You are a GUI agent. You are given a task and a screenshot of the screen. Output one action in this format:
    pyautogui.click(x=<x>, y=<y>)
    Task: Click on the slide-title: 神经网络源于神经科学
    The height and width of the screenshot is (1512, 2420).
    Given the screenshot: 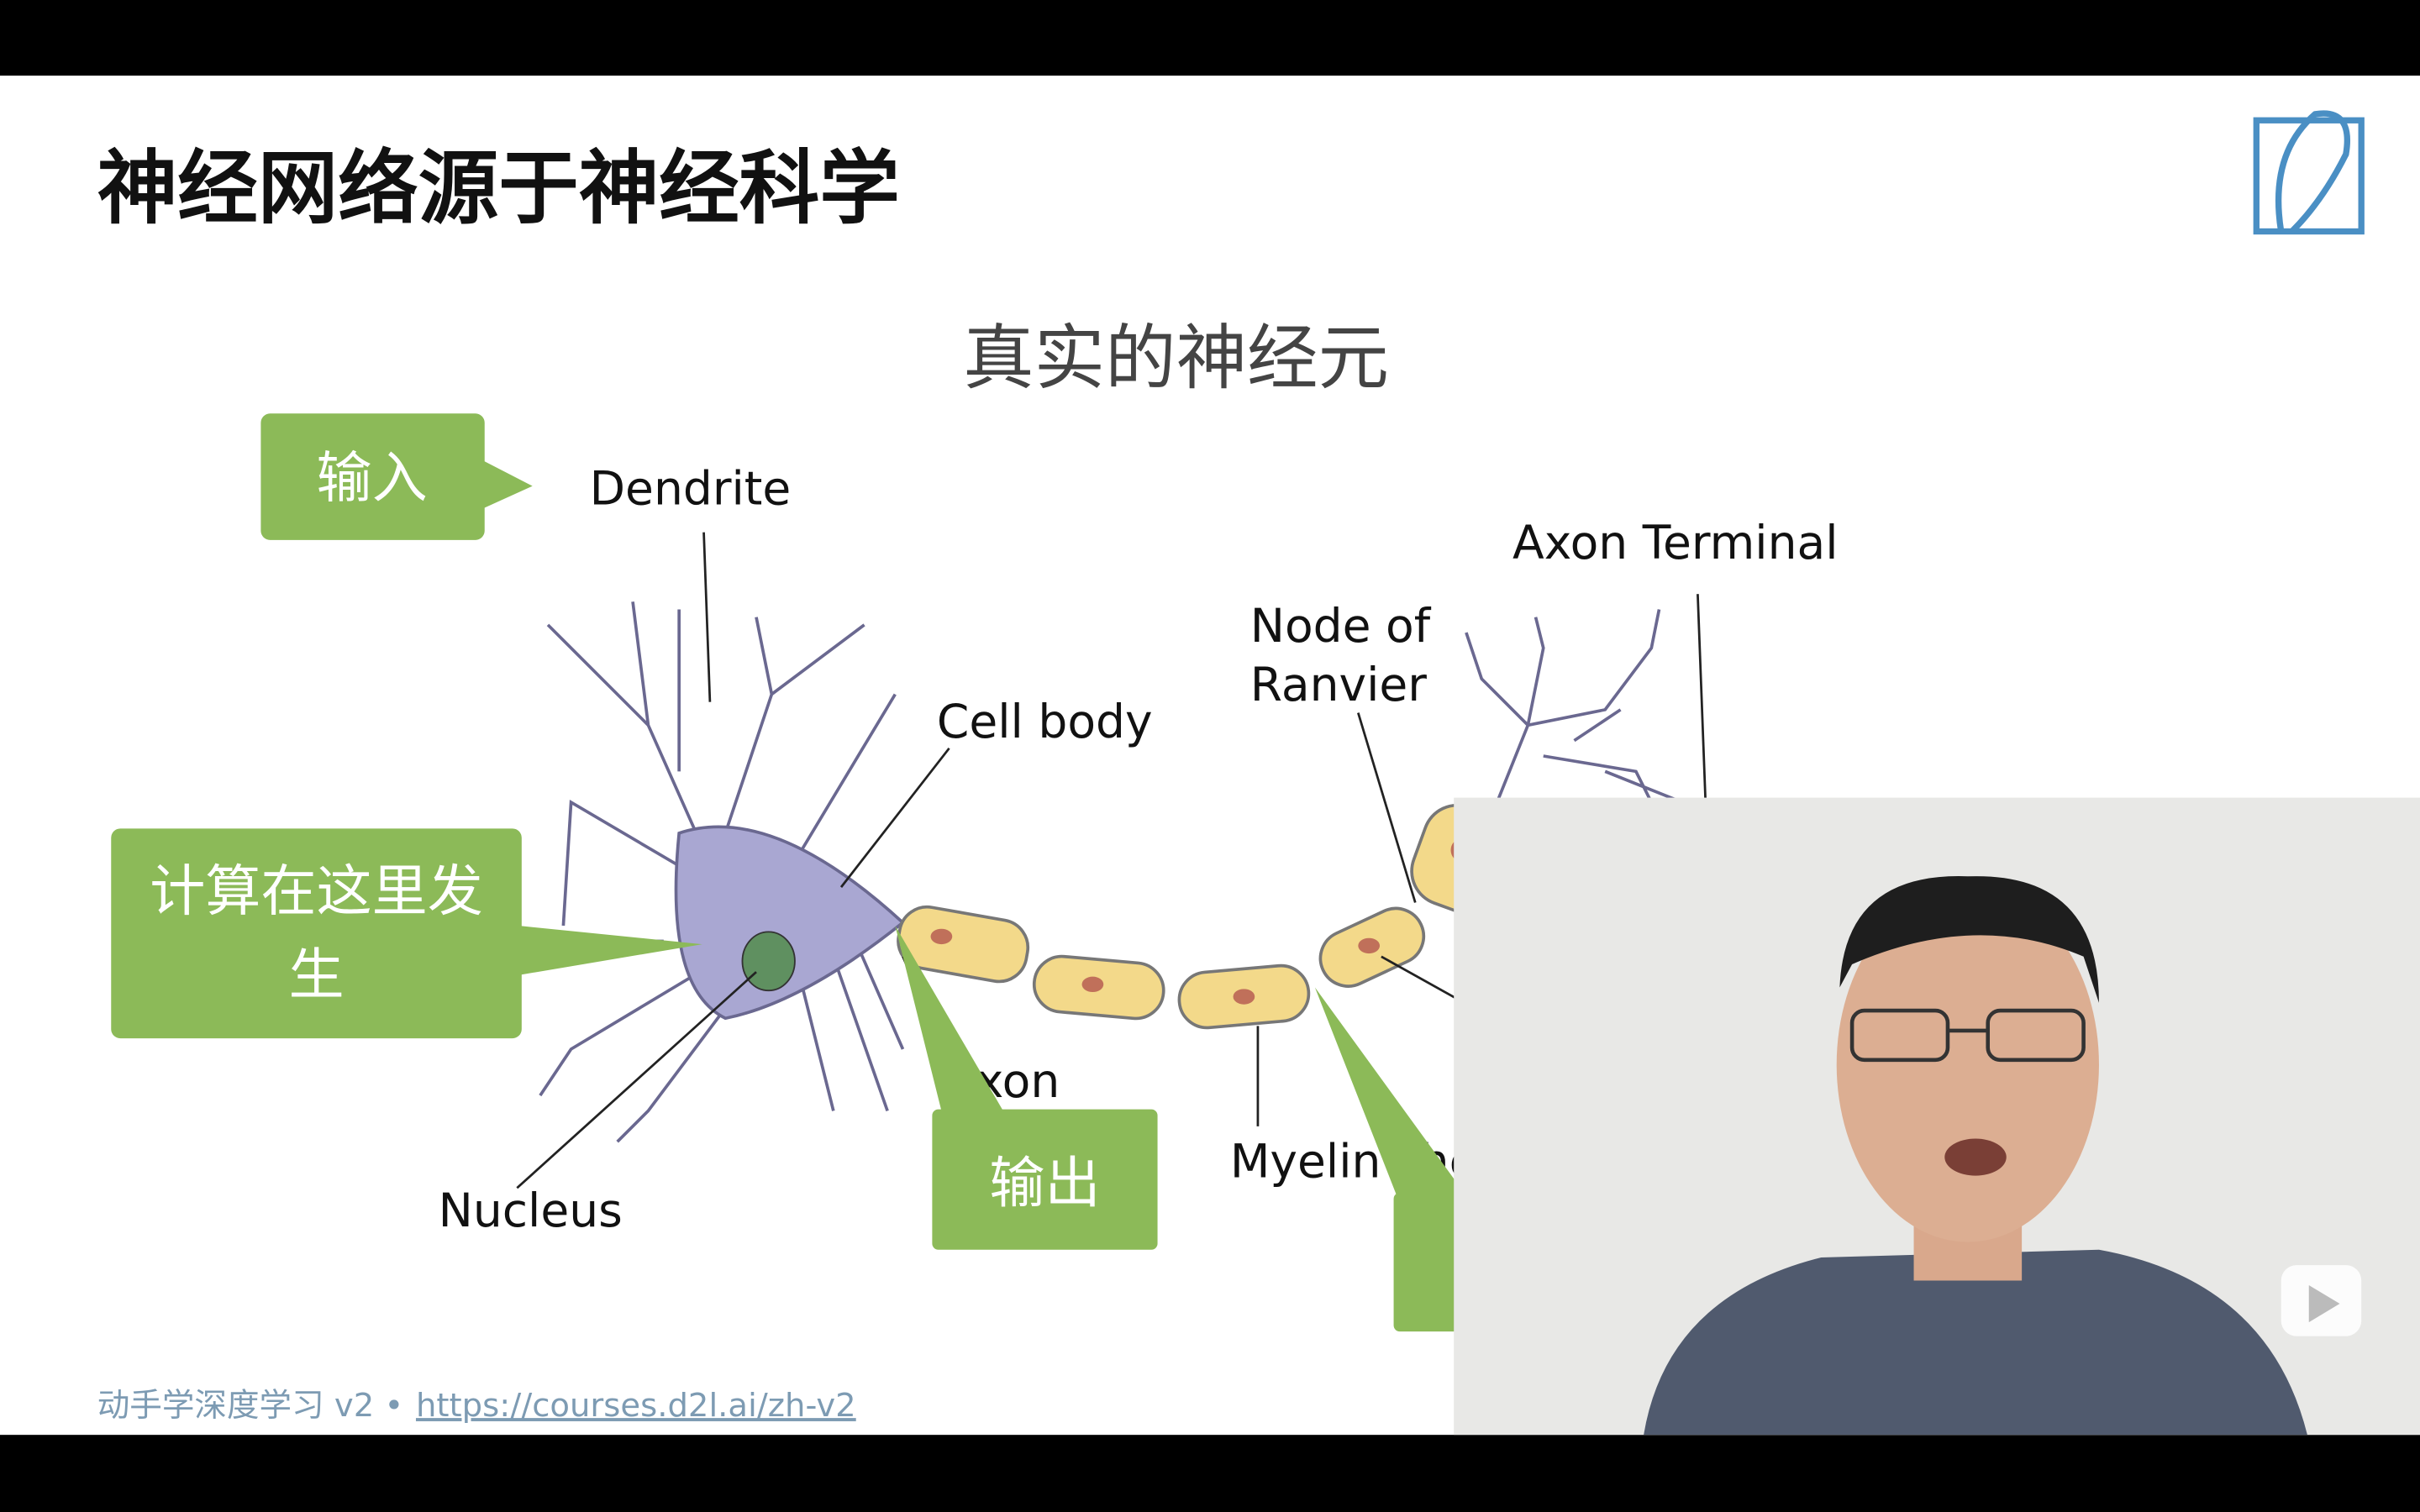 What is the action you would take?
    pyautogui.click(x=498, y=188)
    